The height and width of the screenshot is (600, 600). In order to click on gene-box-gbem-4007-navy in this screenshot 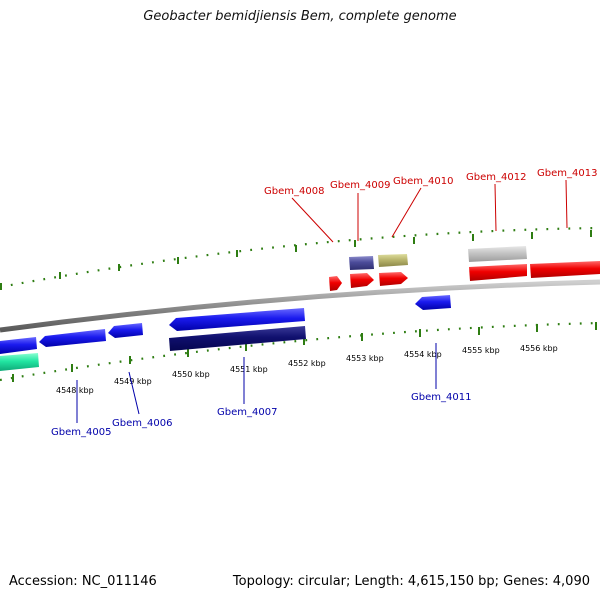, I will do `click(237, 338)`.